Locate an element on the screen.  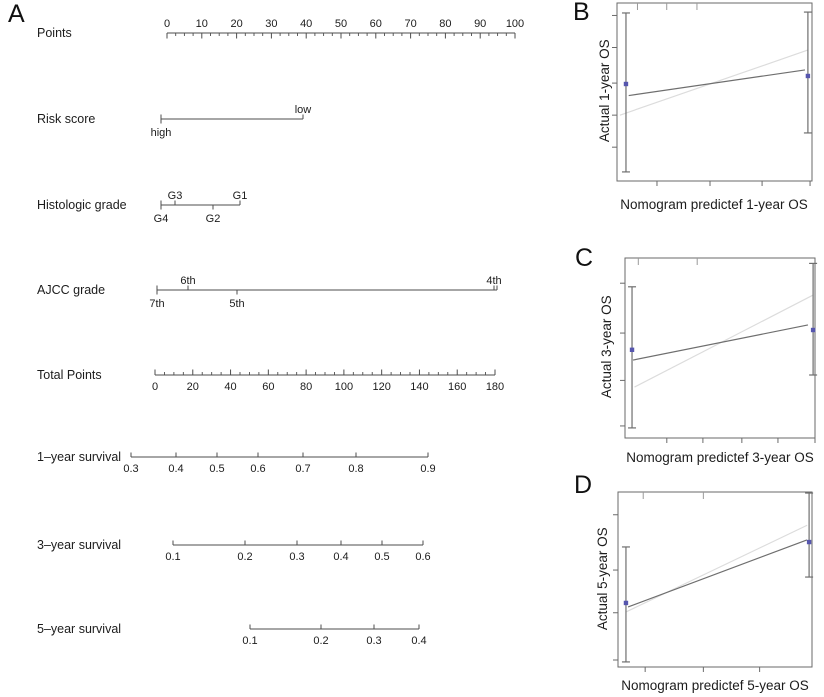
panel-b-letter: B is located at coordinates (581, 13).